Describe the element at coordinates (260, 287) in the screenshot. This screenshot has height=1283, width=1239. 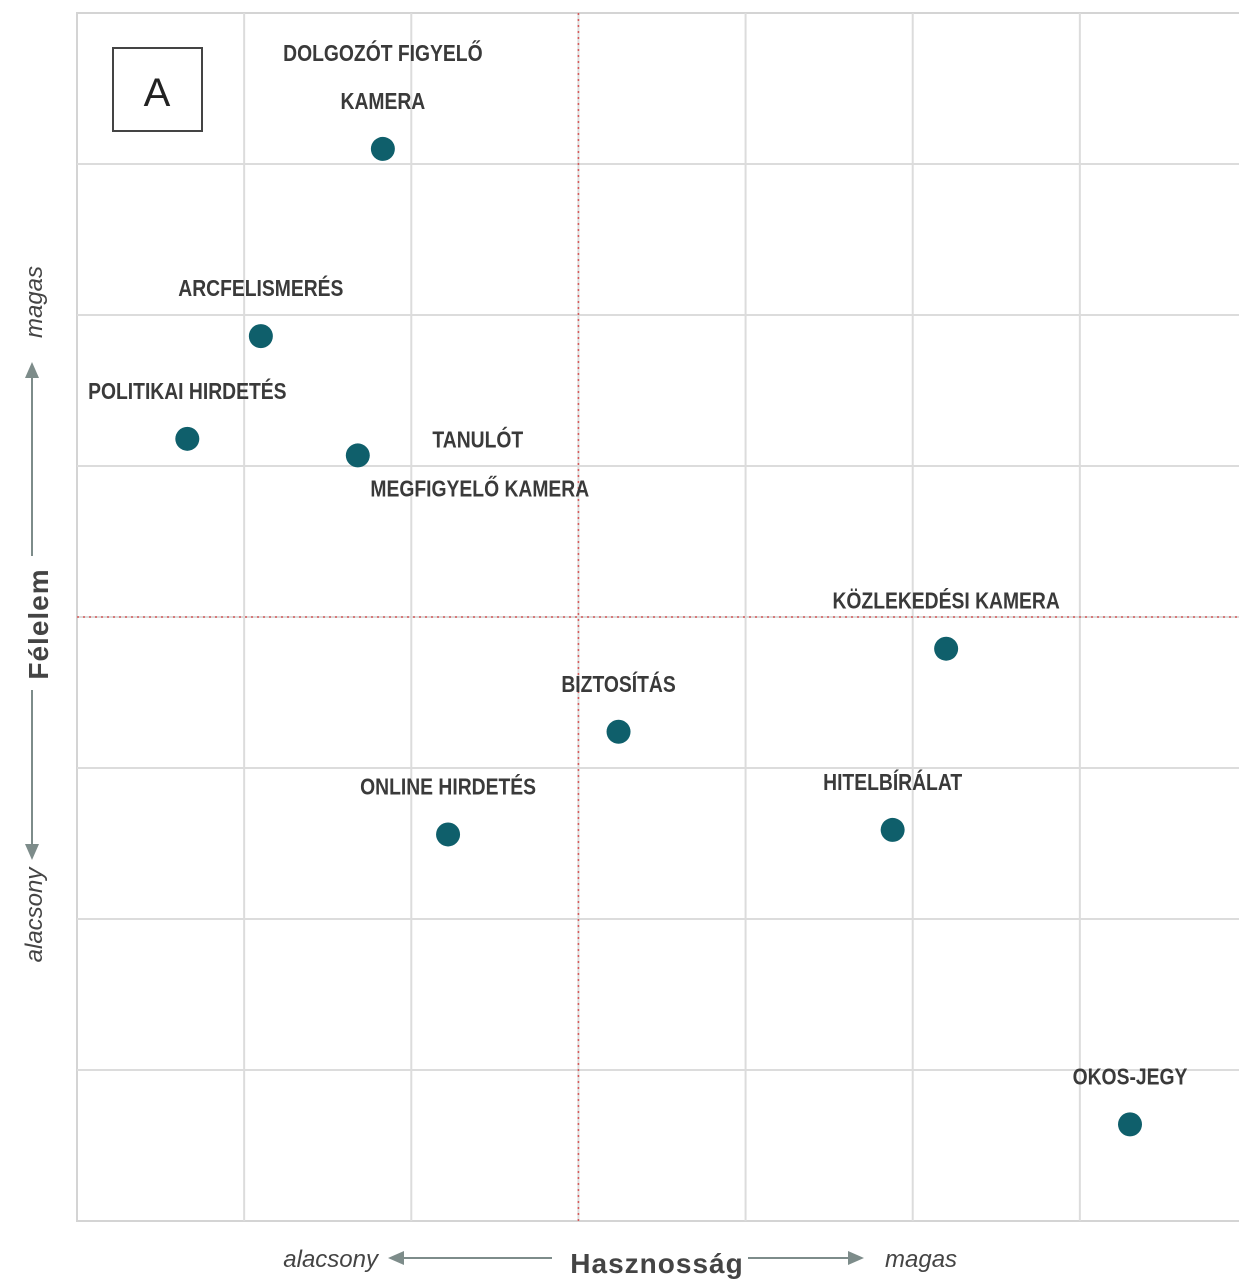
I see `point-label: ARCFELISMERÉS` at that location.